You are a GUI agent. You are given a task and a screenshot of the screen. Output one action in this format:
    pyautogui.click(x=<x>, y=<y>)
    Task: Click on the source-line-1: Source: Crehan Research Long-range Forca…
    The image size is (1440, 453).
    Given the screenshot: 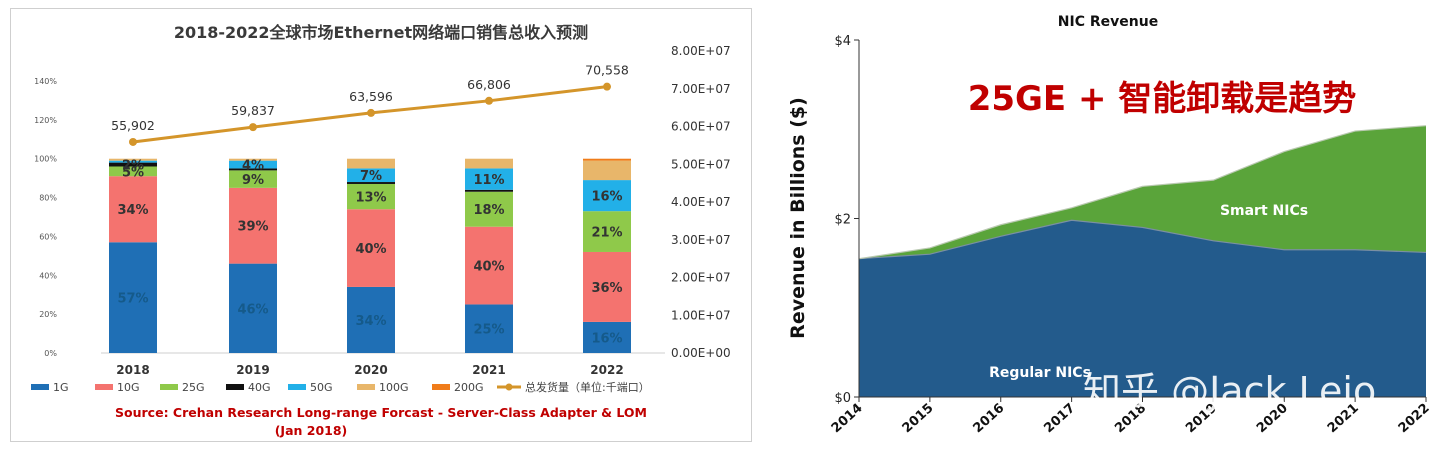 What is the action you would take?
    pyautogui.click(x=381, y=412)
    